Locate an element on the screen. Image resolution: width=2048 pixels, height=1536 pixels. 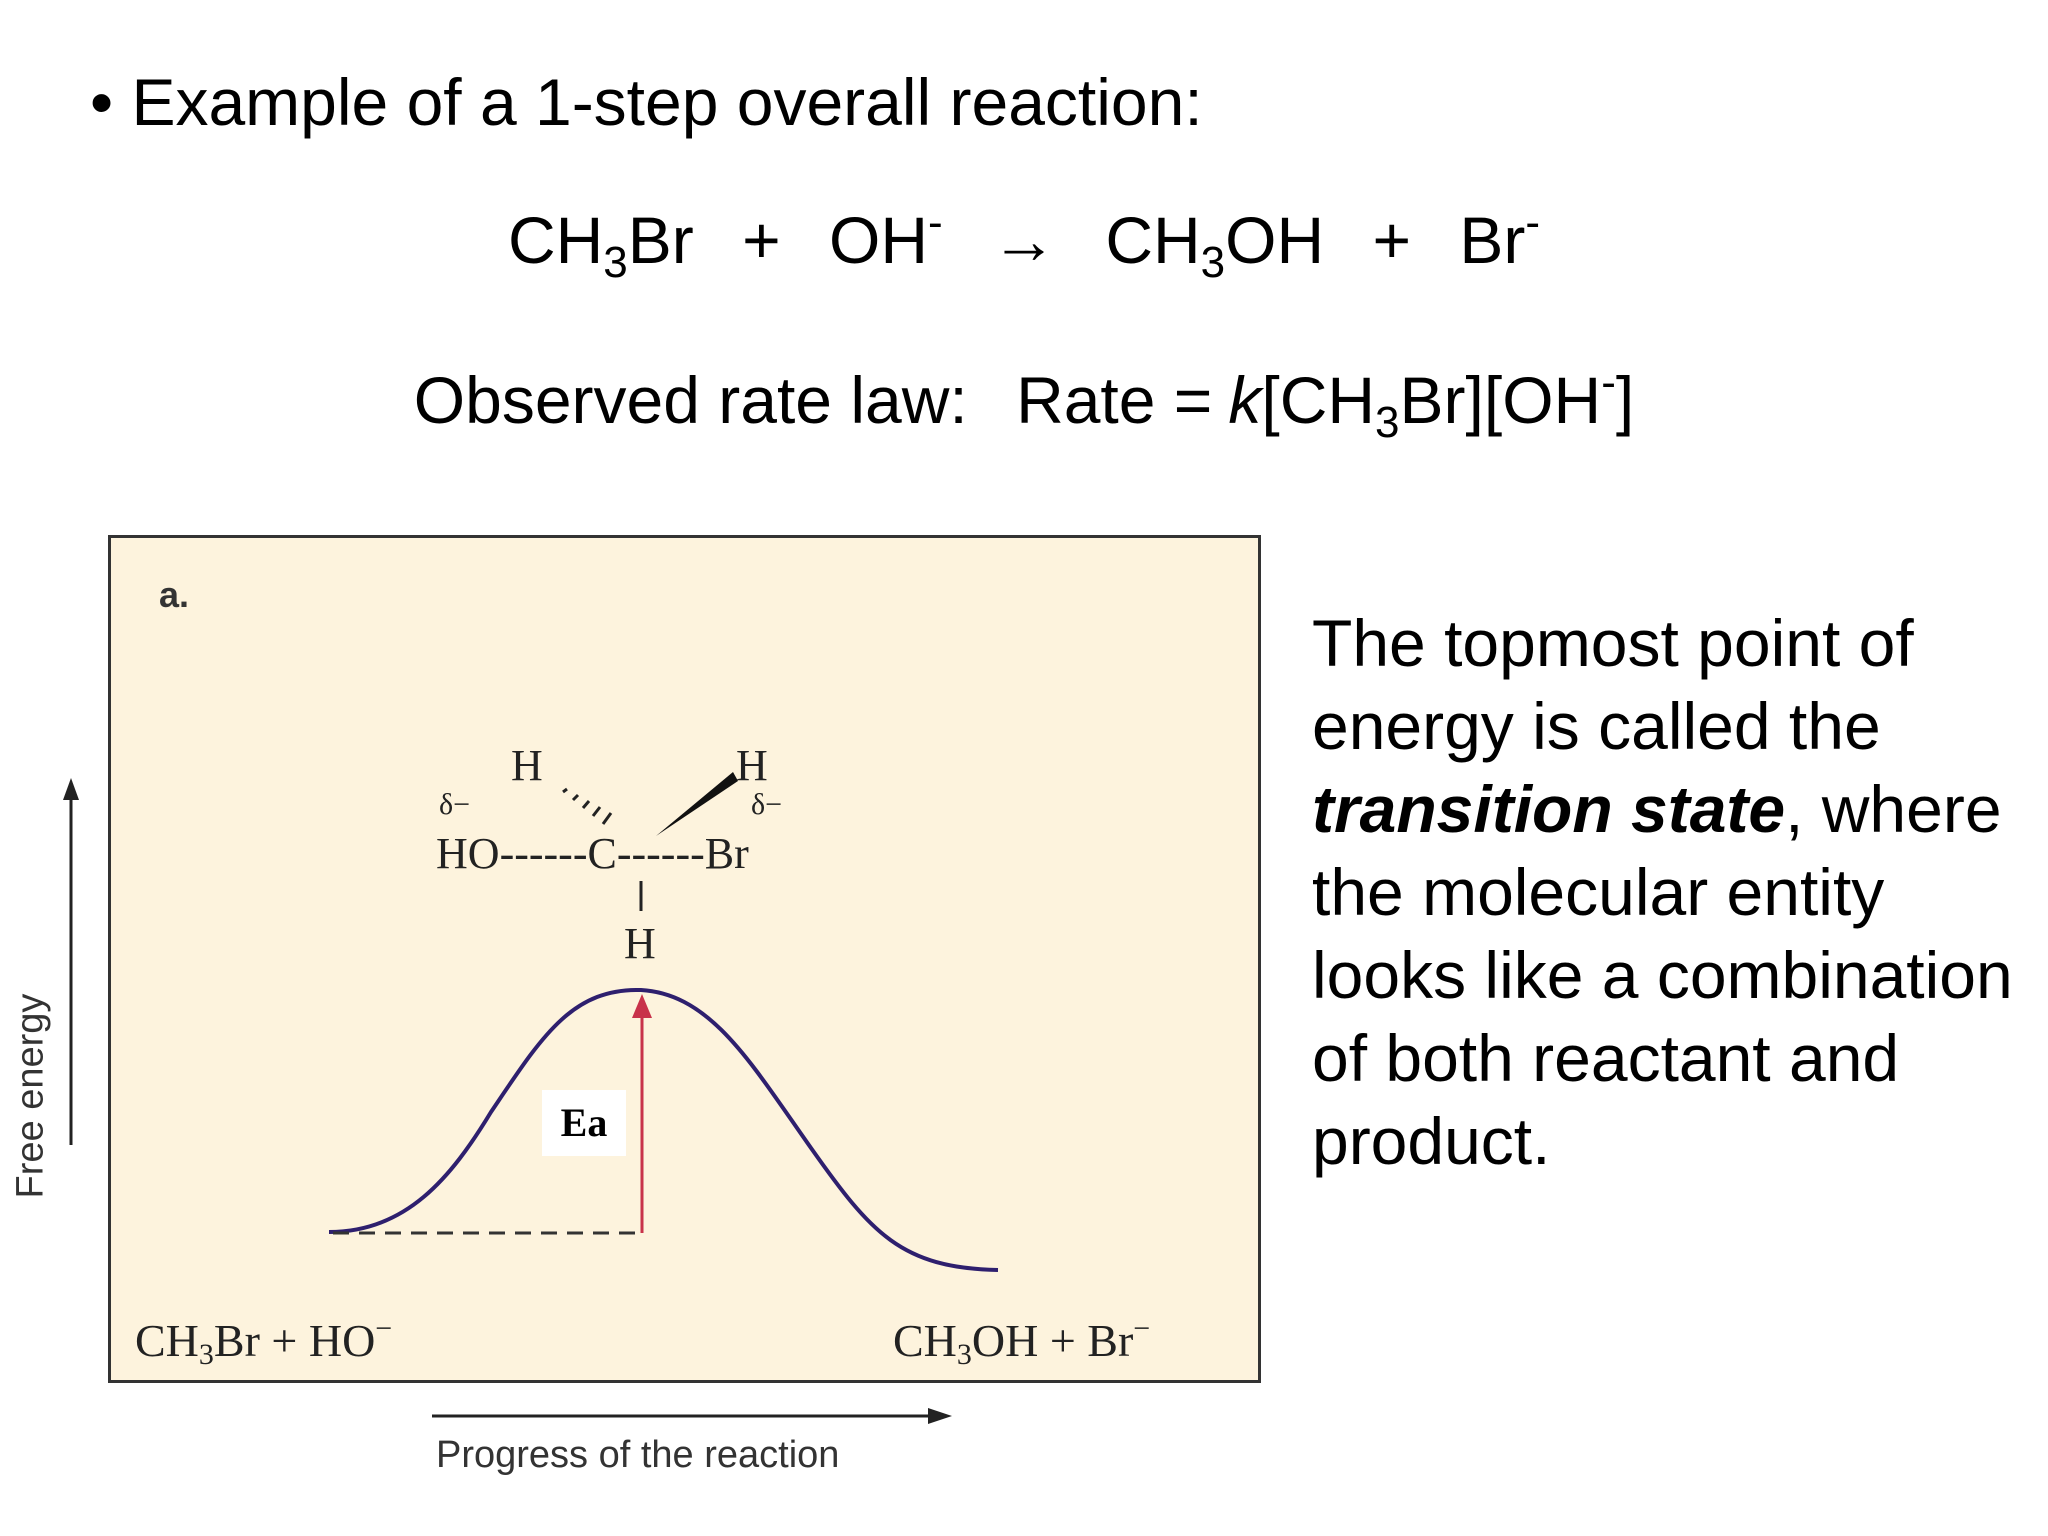
energy-diagram-graphics is located at coordinates (663, 1022).